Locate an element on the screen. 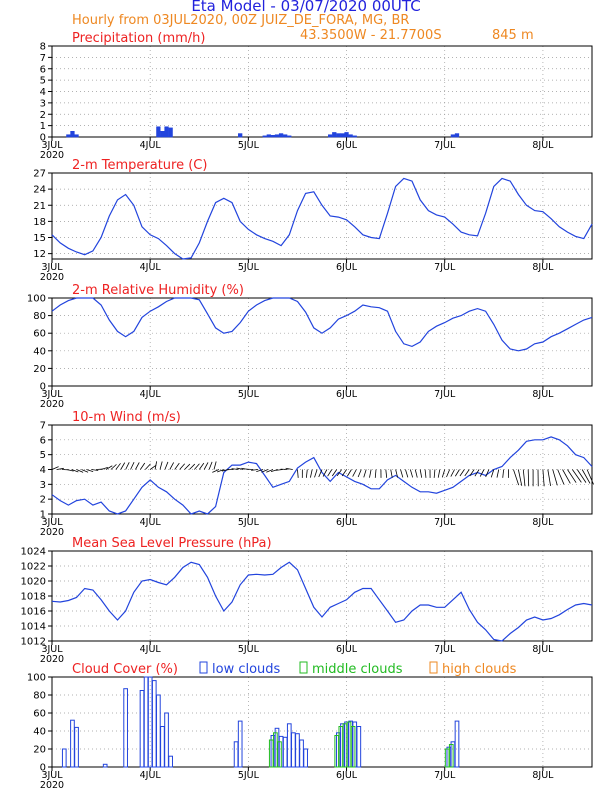 This screenshot has height=792, width=612. y-tick-label: 6 is located at coordinates (43, 69).